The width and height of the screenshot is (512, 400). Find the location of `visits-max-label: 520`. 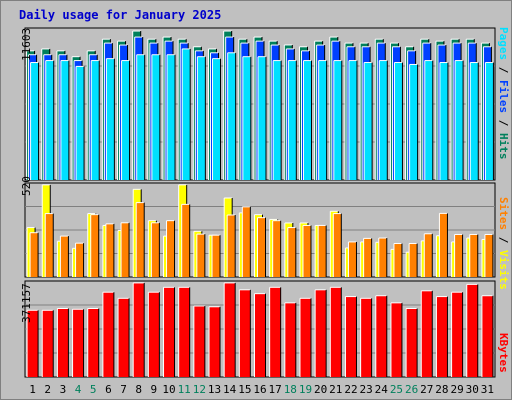

visits-max-label: 520 is located at coordinates (26, 186).